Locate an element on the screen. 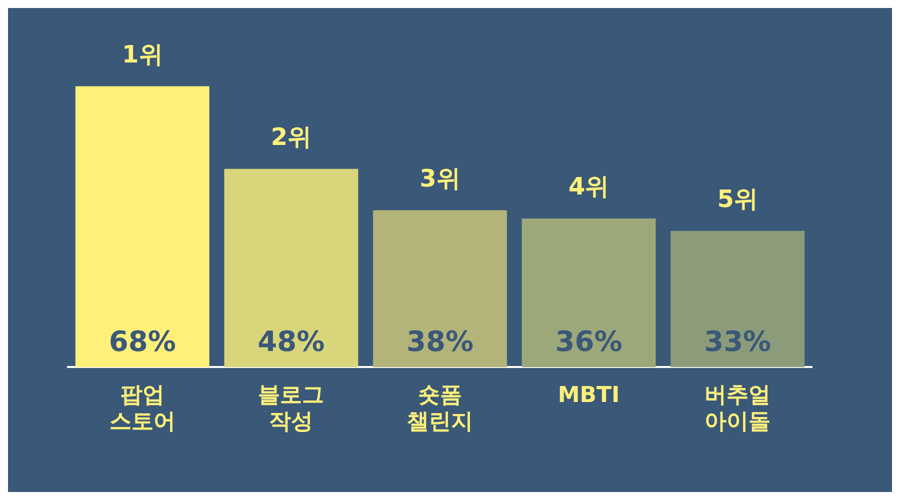 This screenshot has width=900, height=500. annotation: 3위 is located at coordinates (440, 178).